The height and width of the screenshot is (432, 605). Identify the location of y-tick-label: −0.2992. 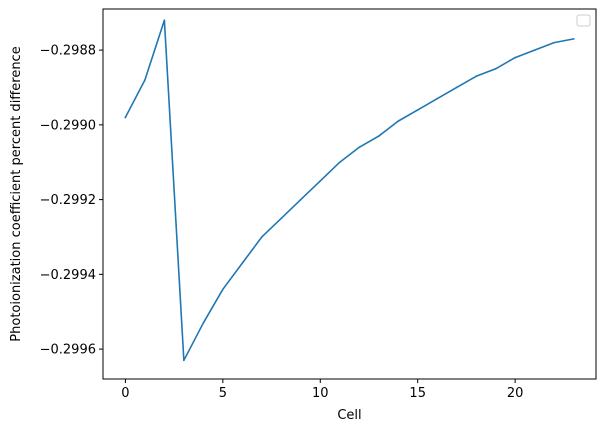
(68, 200).